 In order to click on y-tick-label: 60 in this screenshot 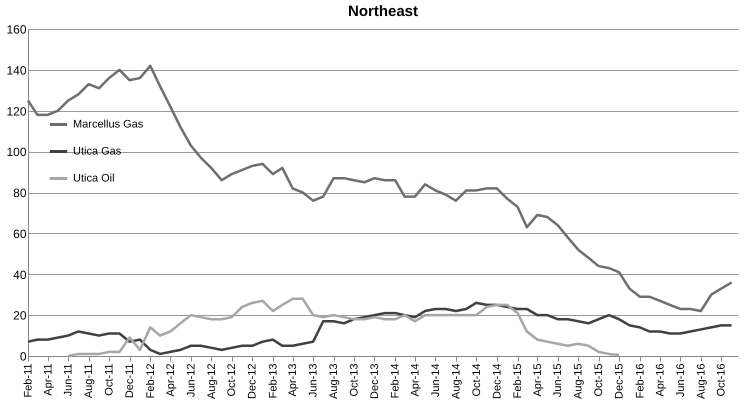, I will do `click(20, 233)`.